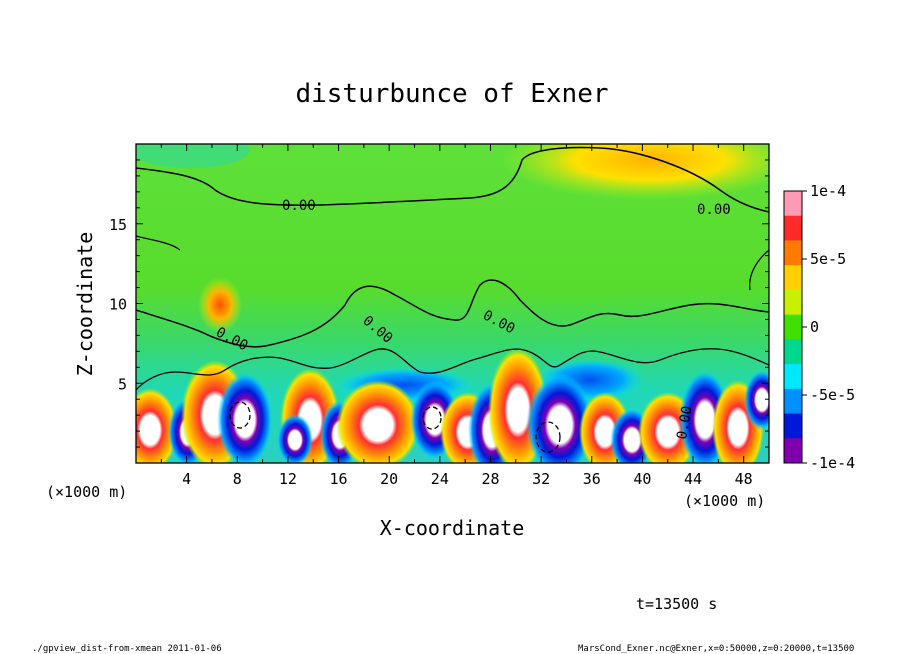  Describe the element at coordinates (389, 479) in the screenshot. I see `x-tick-label: 20` at that location.